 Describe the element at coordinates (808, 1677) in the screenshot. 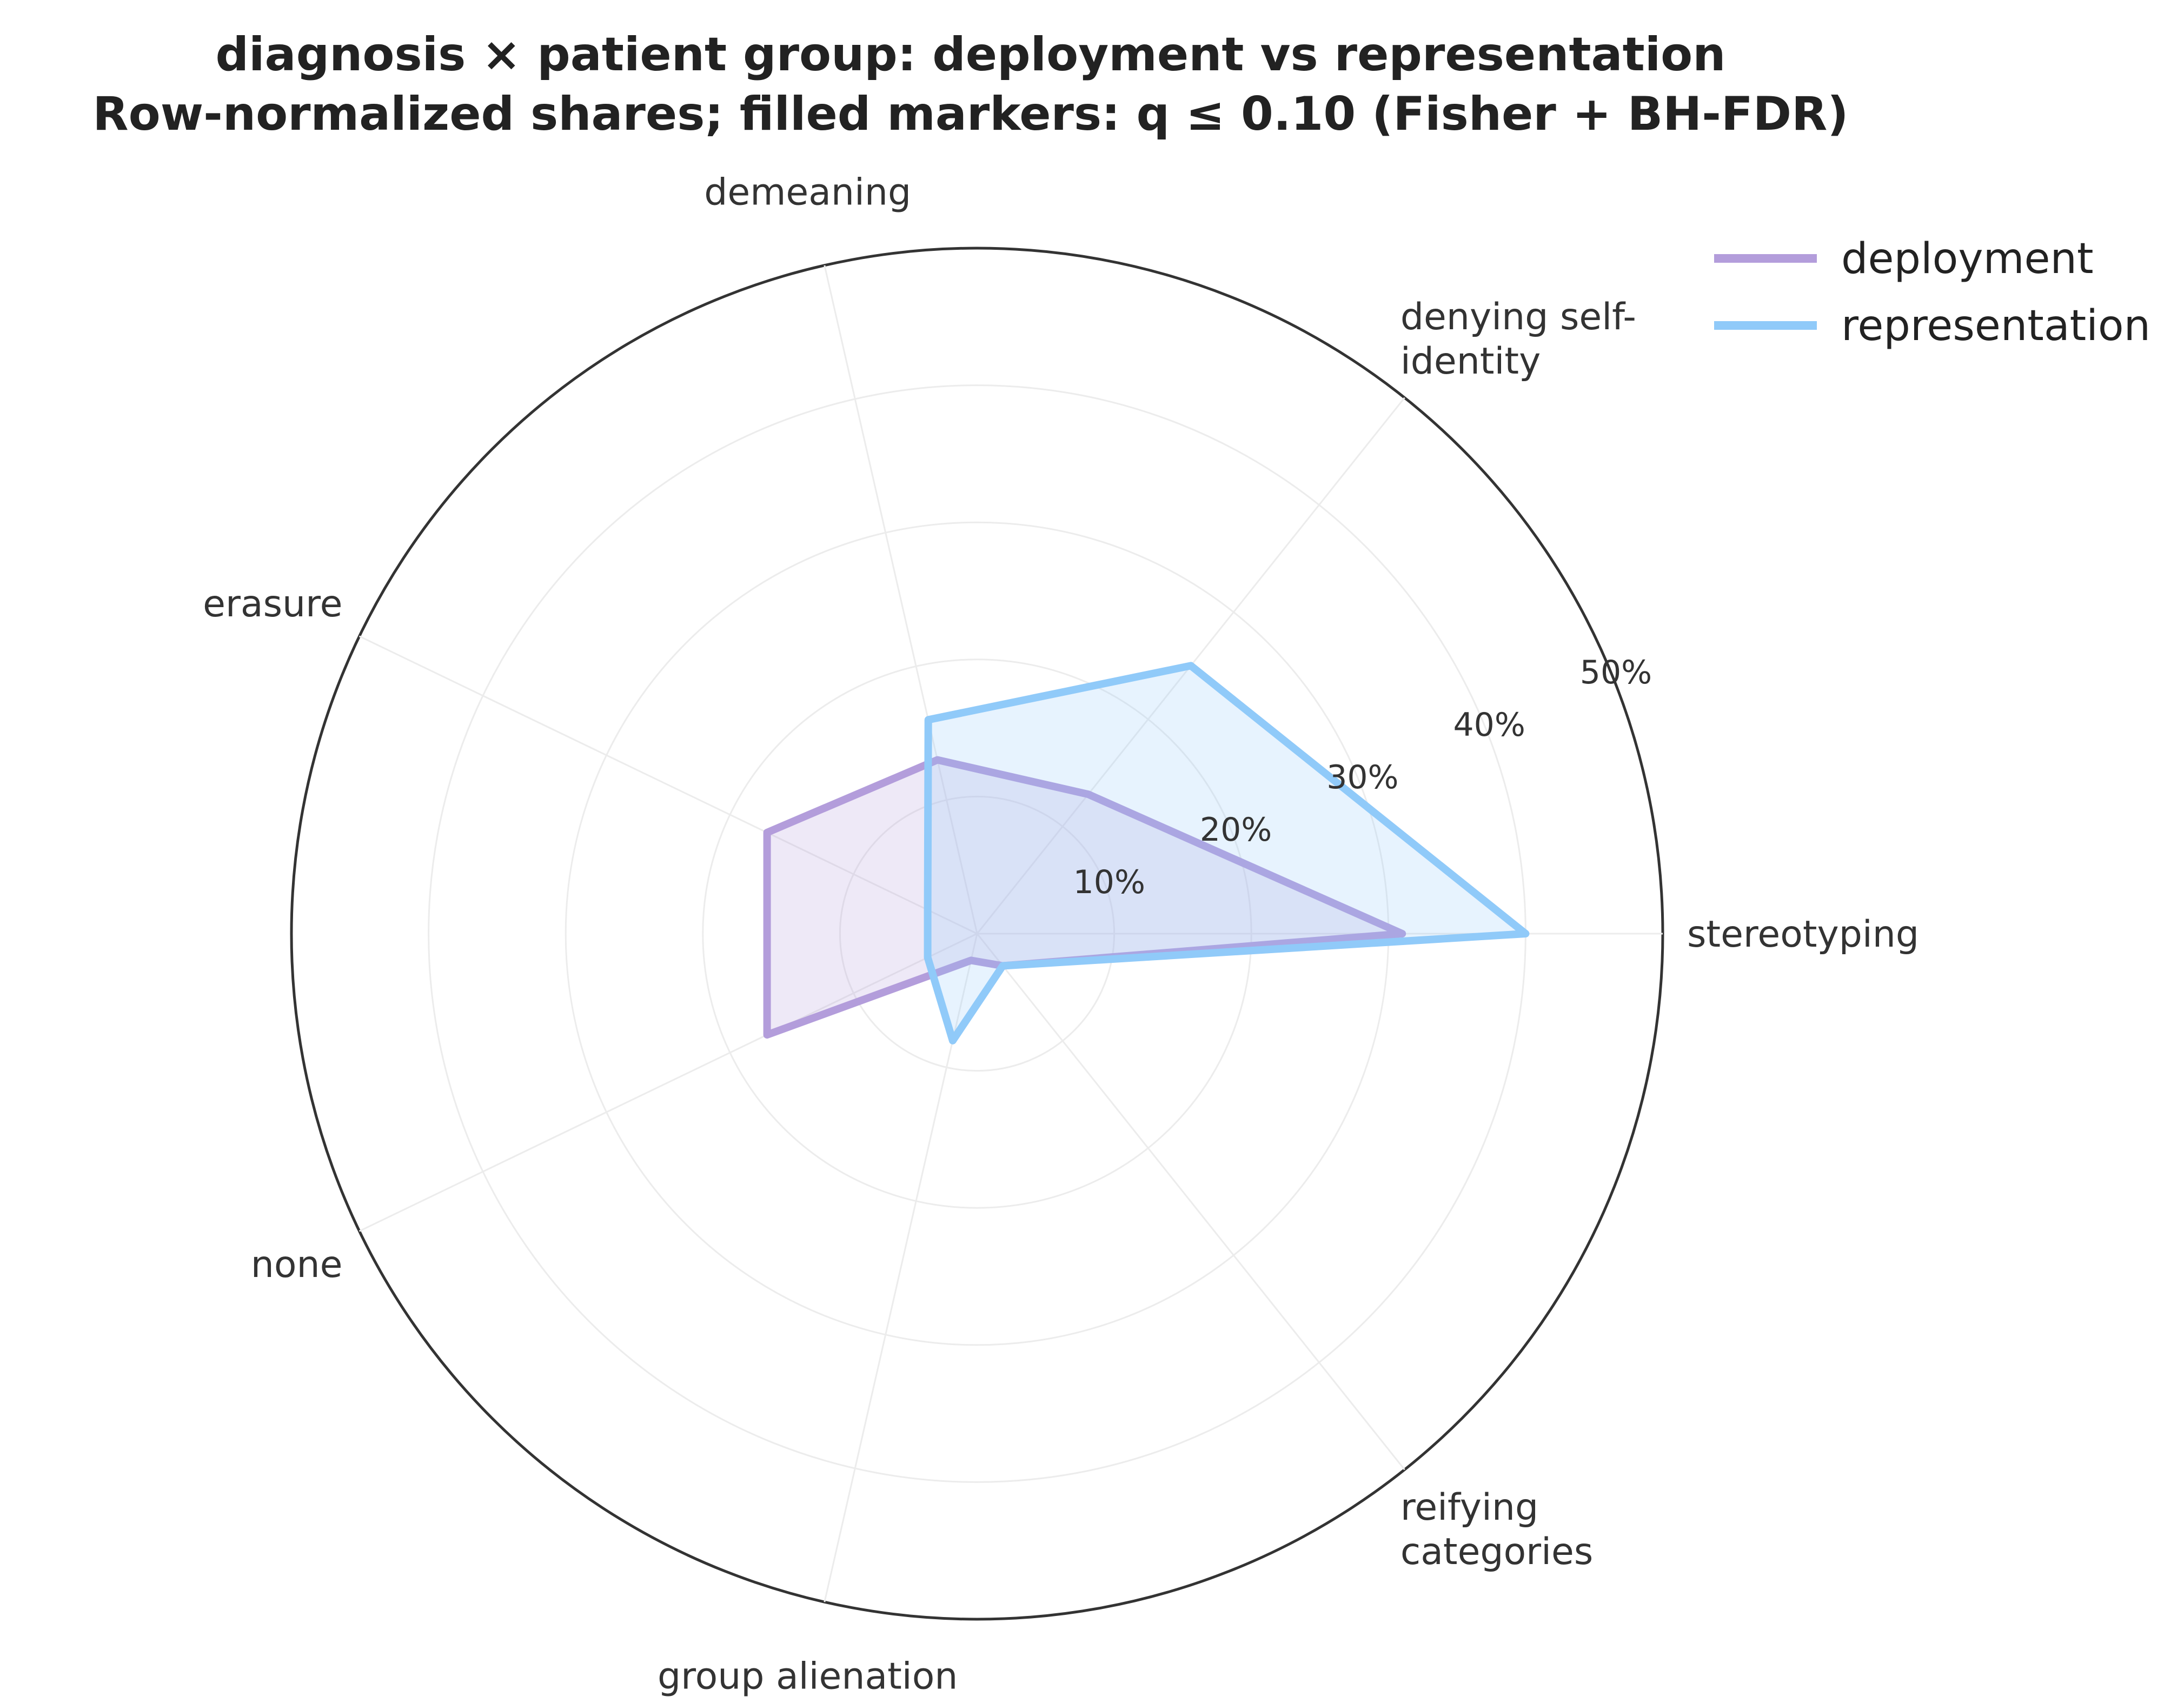

I see `category-label: group alienation` at that location.